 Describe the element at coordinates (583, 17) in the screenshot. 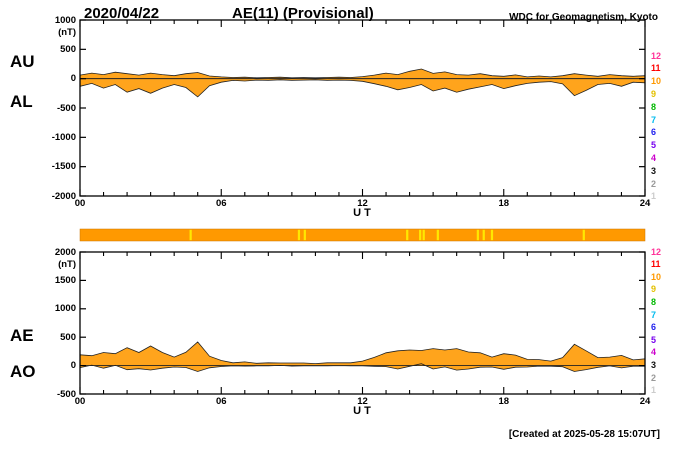

I see `data-source-label: WDC for Geomagnetism, Kyoto` at that location.